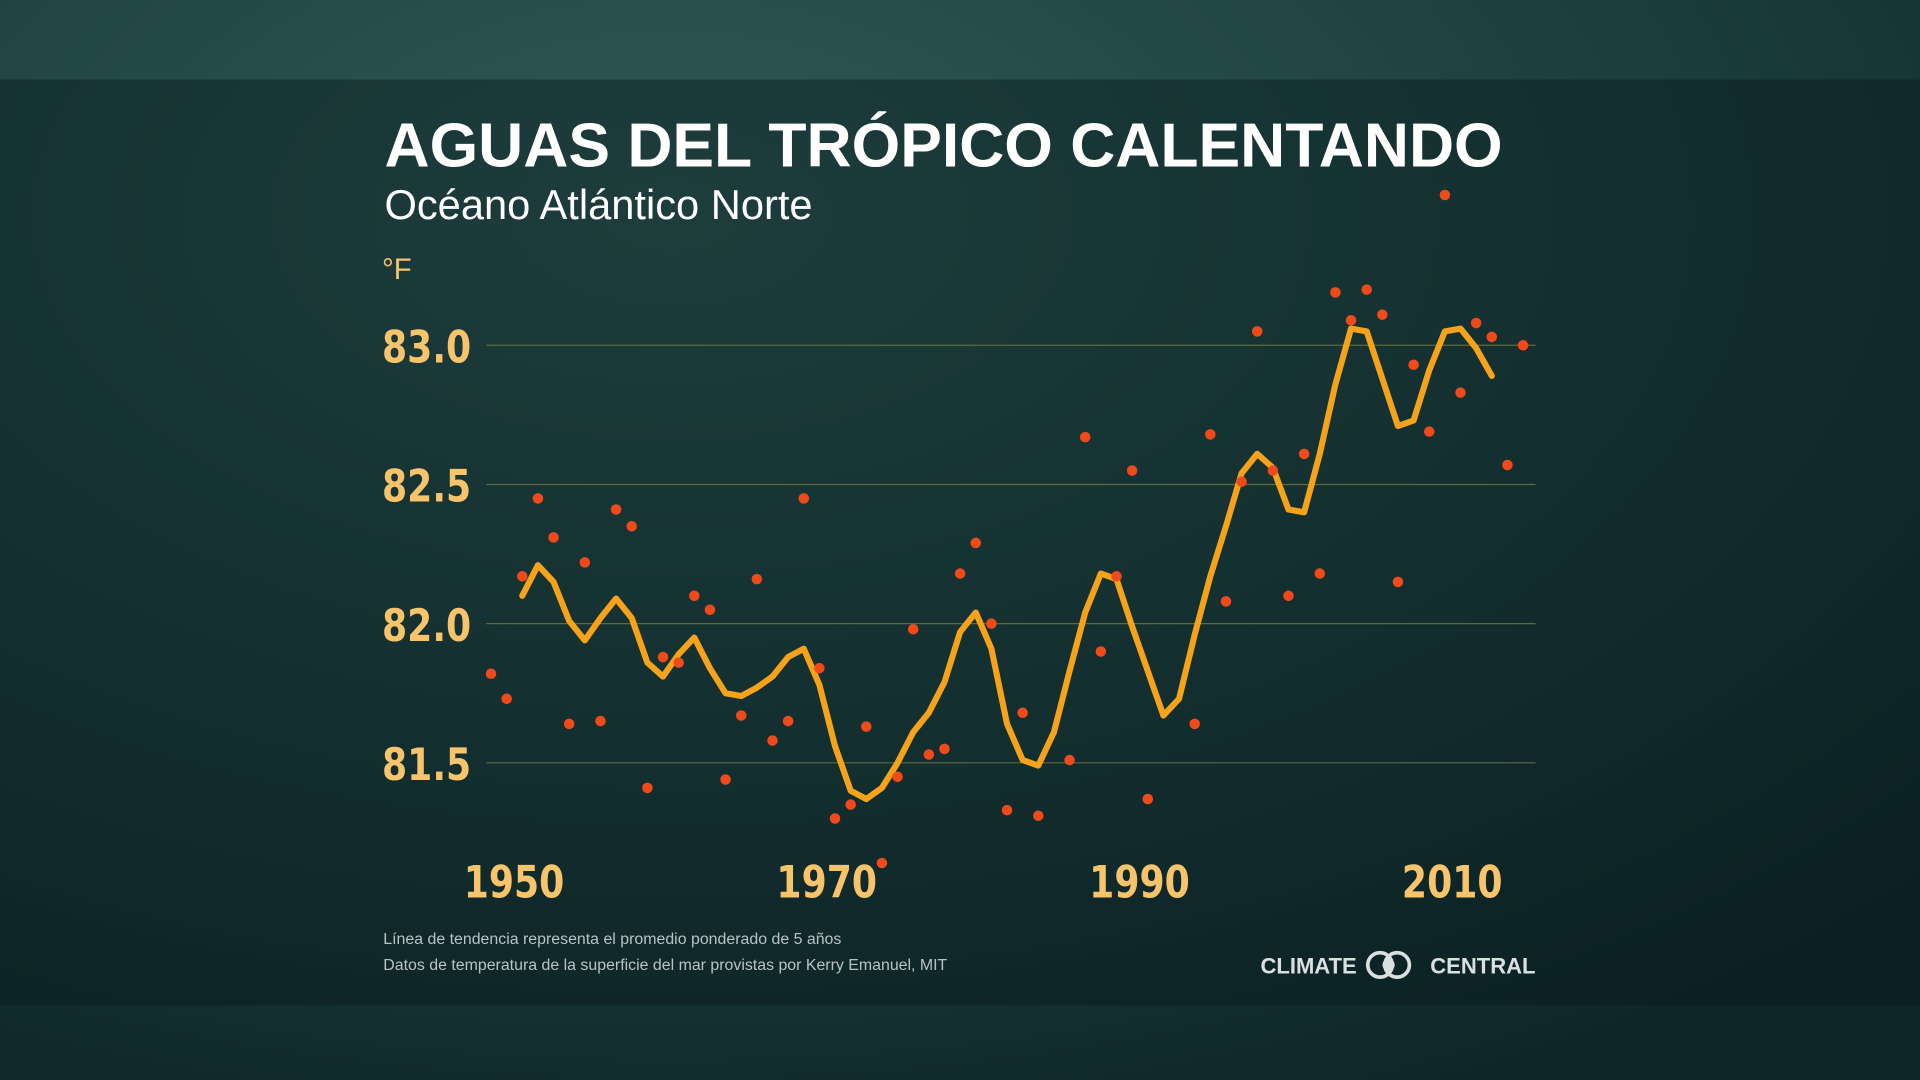  What do you see at coordinates (1398, 964) in the screenshot?
I see `logo: CLIMATE CENTRAL` at bounding box center [1398, 964].